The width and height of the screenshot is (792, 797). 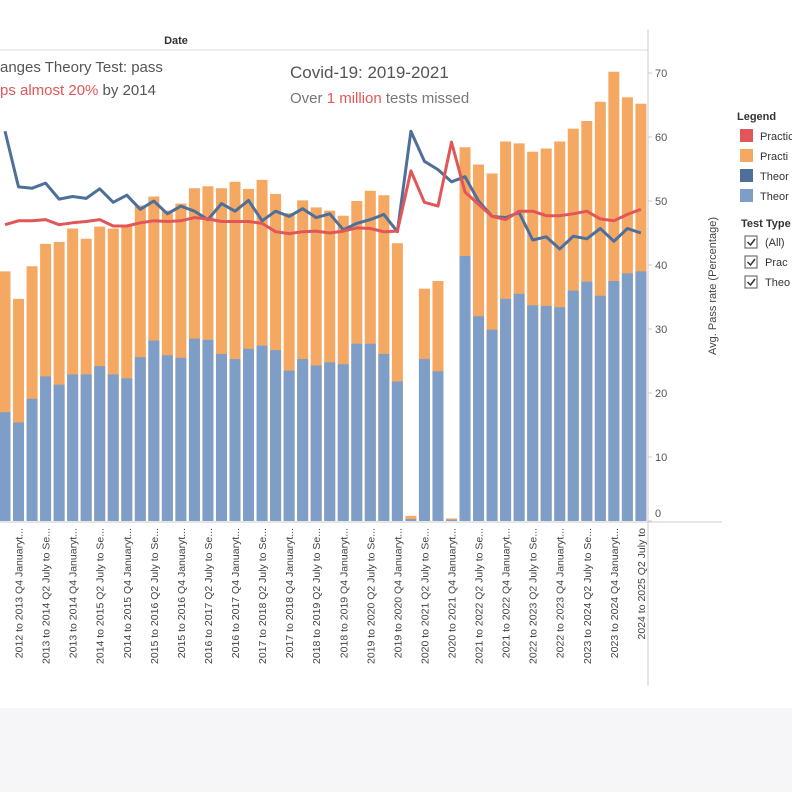 What do you see at coordinates (396, 750) in the screenshot?
I see `footer-area` at bounding box center [396, 750].